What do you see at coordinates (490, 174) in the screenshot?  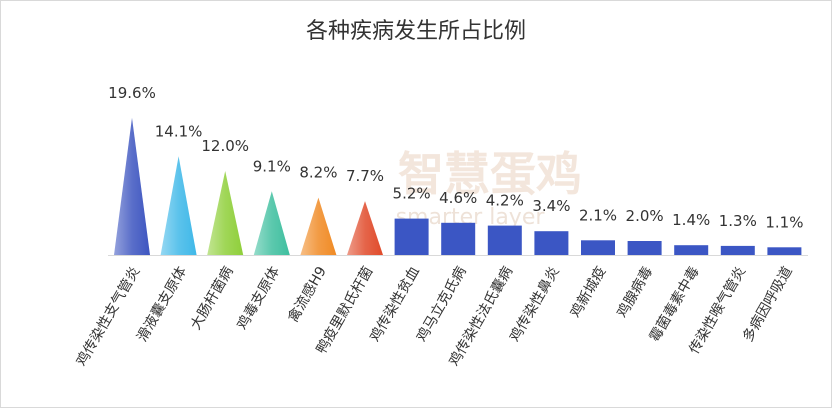 I see `watermark: 智慧蛋鸡` at bounding box center [490, 174].